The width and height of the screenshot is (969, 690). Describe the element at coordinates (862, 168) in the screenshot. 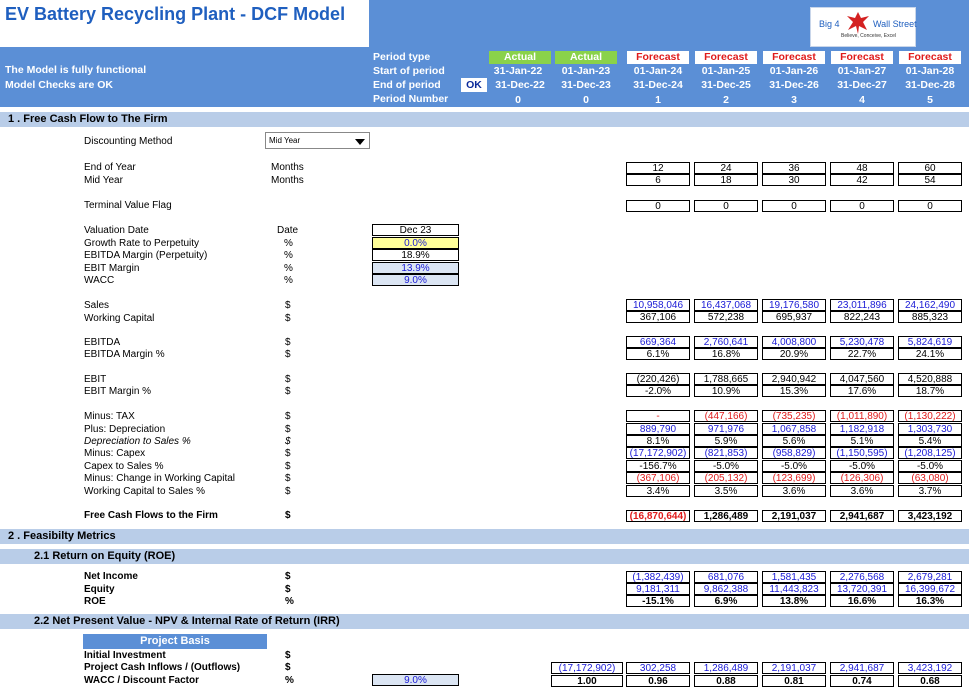

I see `eoy-cell: 48` at that location.